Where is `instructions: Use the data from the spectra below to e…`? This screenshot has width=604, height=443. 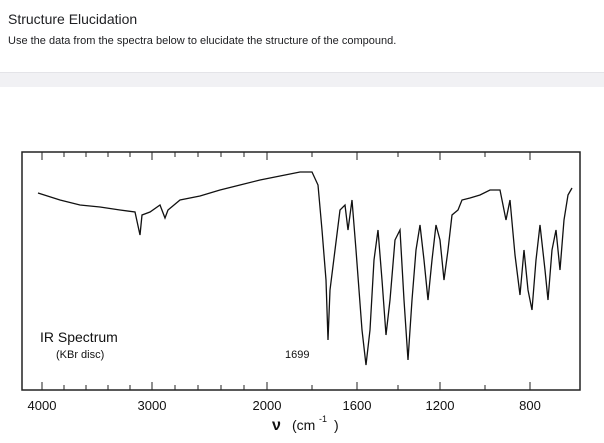 instructions: Use the data from the spectra below to e… is located at coordinates (202, 41).